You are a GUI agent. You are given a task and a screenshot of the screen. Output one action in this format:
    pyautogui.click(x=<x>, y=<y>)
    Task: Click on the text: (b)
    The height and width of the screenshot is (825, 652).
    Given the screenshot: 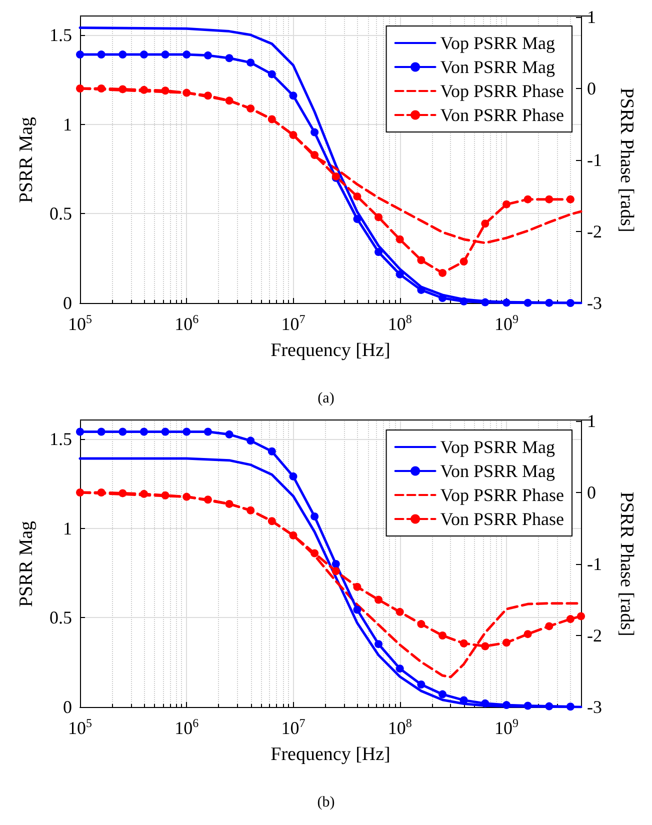 What is the action you would take?
    pyautogui.click(x=326, y=802)
    